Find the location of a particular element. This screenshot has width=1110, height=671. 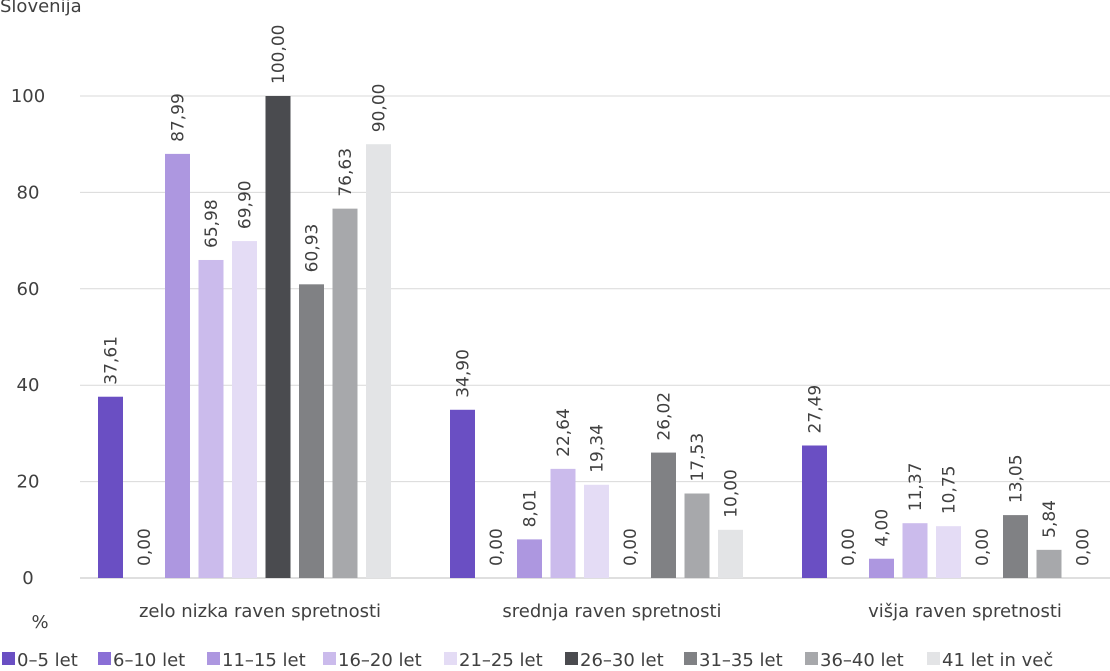

legend-item: 0–5 let is located at coordinates (40, 660).